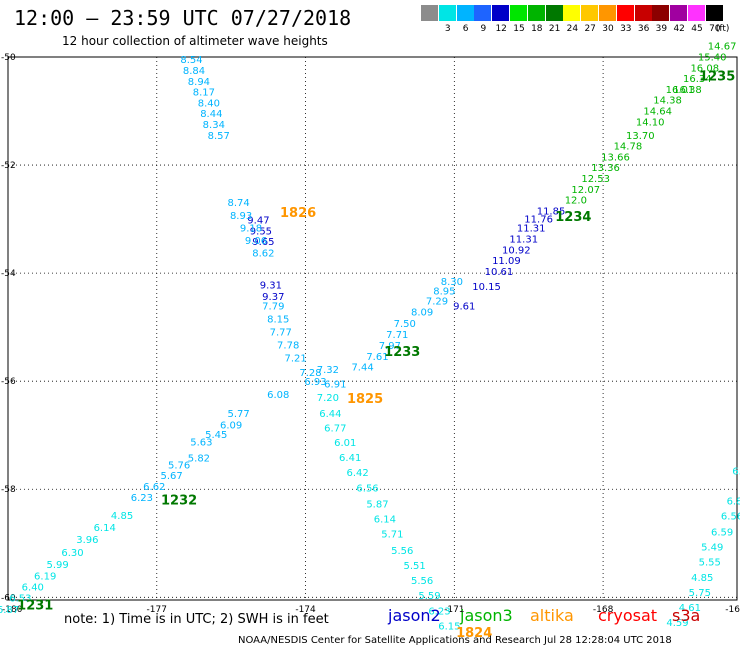 The height and width of the screenshot is (650, 740). Describe the element at coordinates (385, 519) in the screenshot. I see `wave-height-value: 6.14` at that location.